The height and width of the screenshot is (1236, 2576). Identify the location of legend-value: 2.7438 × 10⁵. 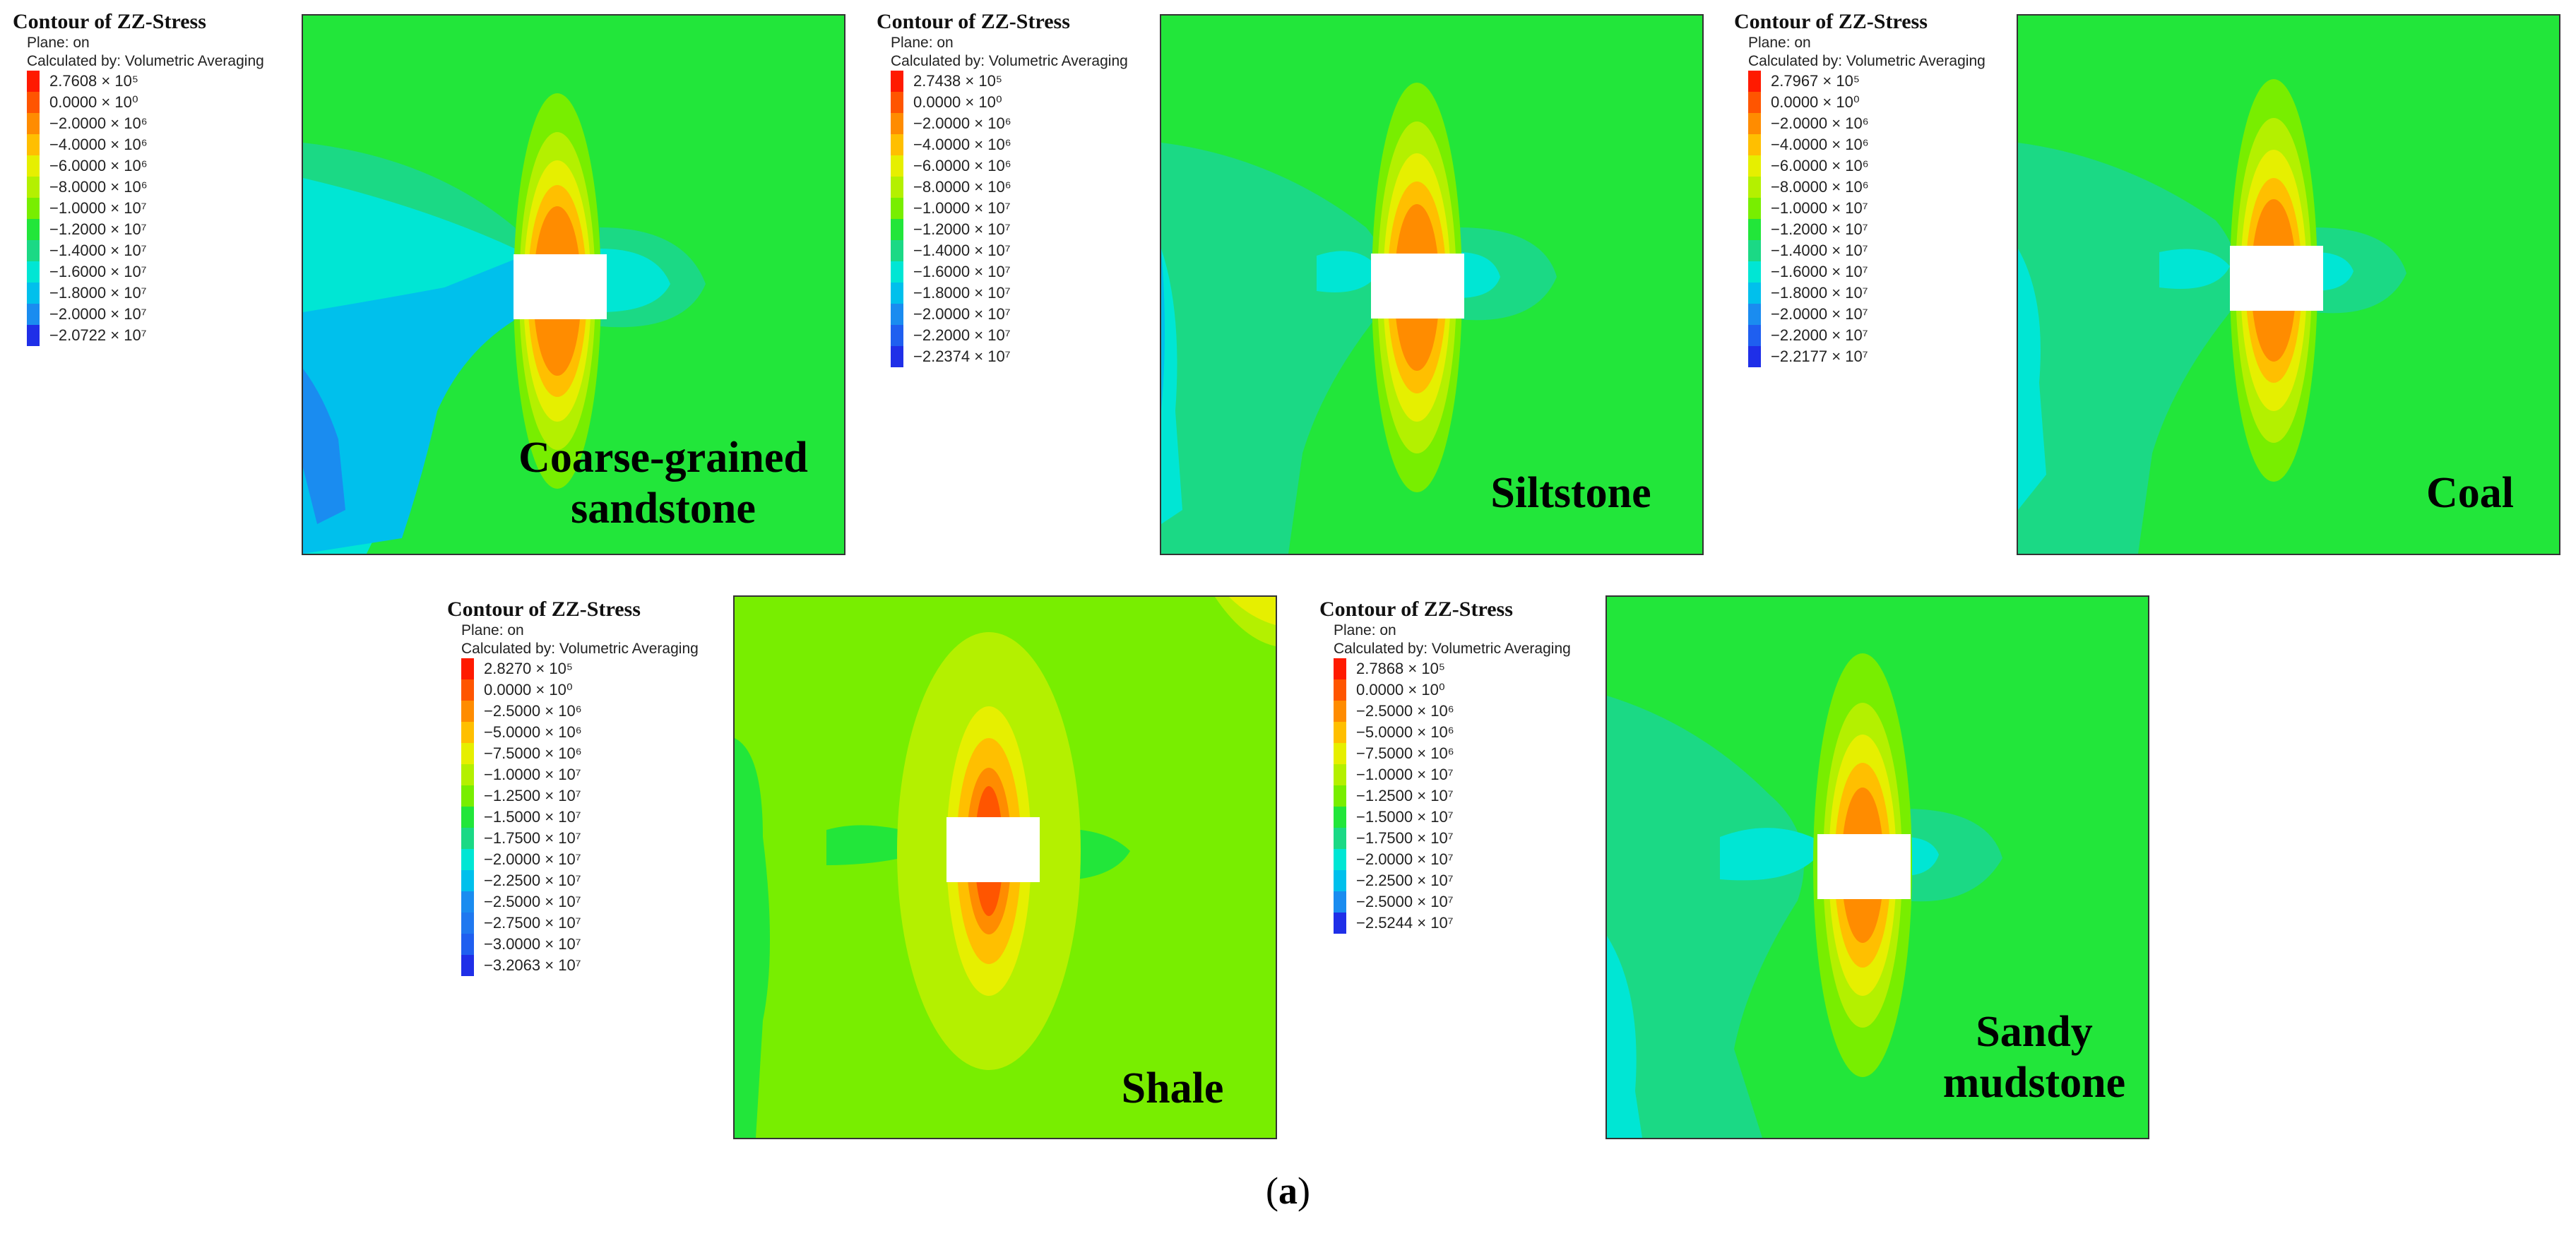
(957, 81).